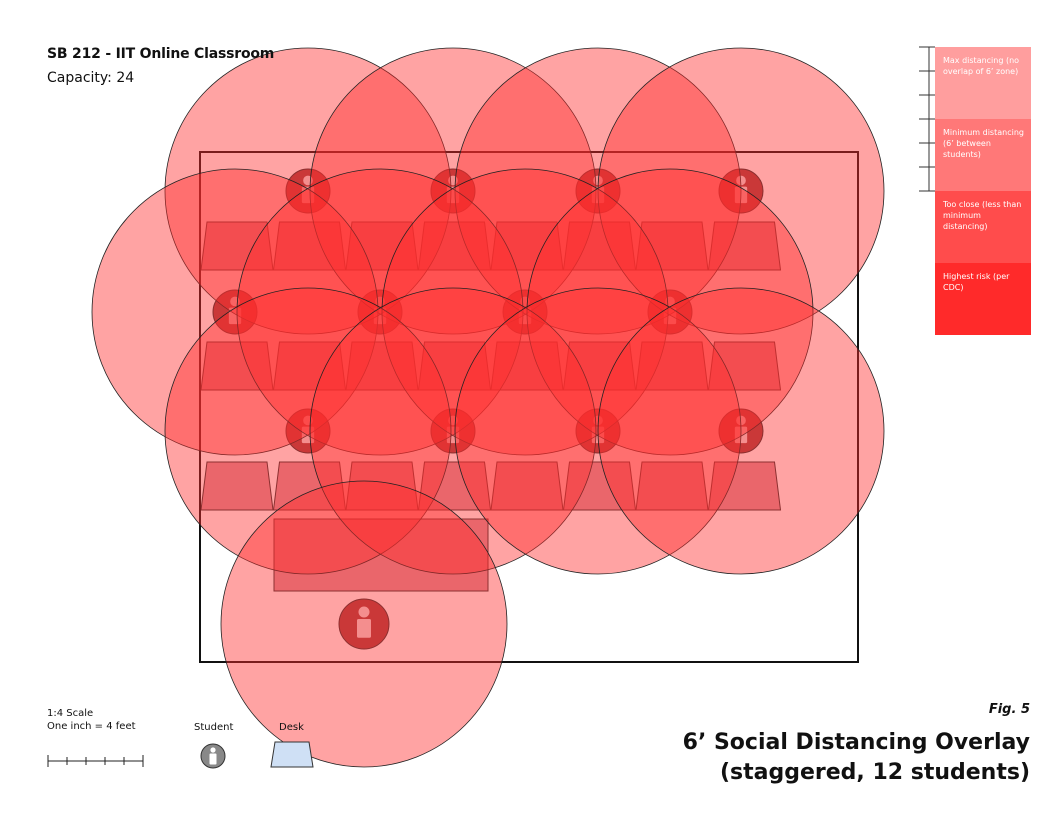 This screenshot has width=1056, height=816. I want to click on legend-max-distancing: Max distancing (no overlap of 6’ zone), so click(983, 83).